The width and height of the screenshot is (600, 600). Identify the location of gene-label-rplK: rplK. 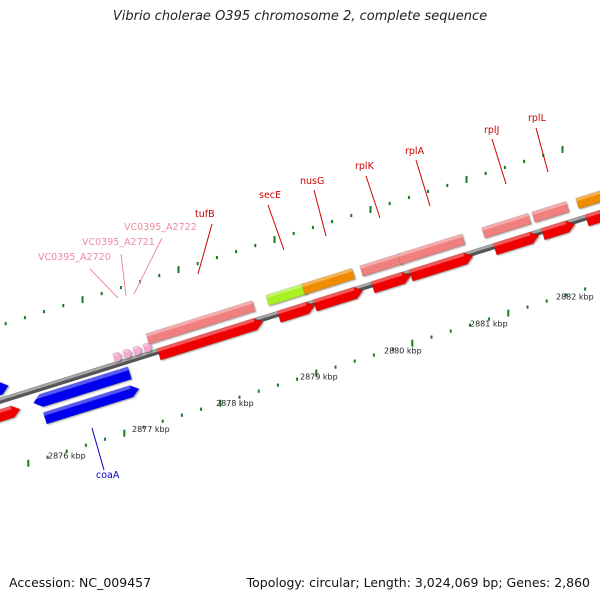
(365, 166).